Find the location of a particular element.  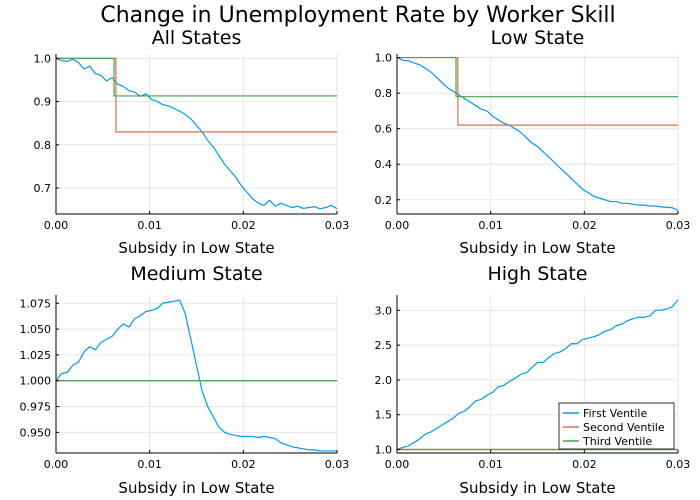

all-states-x-tick-label: 0.02 is located at coordinates (243, 225).